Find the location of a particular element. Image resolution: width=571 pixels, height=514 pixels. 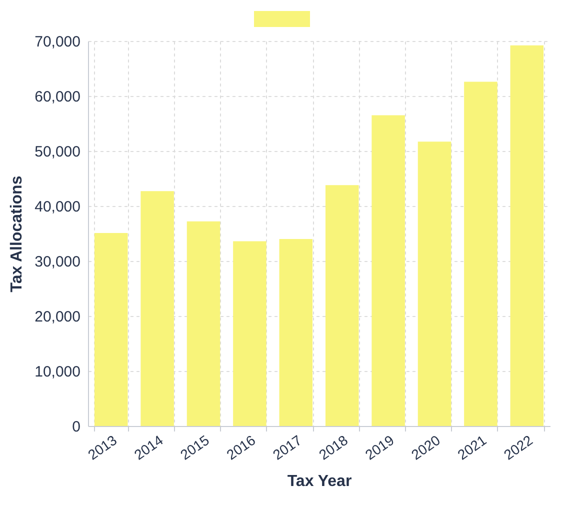

y-tick-label: 50,000 is located at coordinates (57, 152).